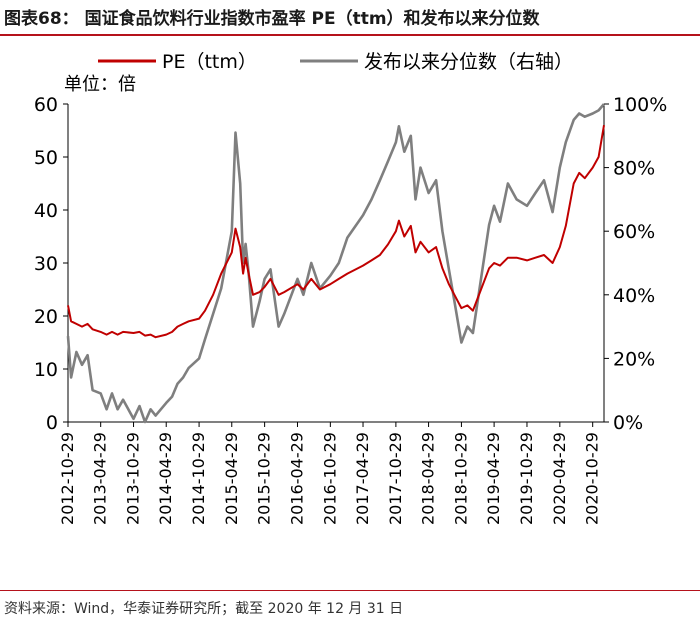 Image resolution: width=700 pixels, height=626 pixels. I want to click on right-tick-label: 40%, so click(634, 296).